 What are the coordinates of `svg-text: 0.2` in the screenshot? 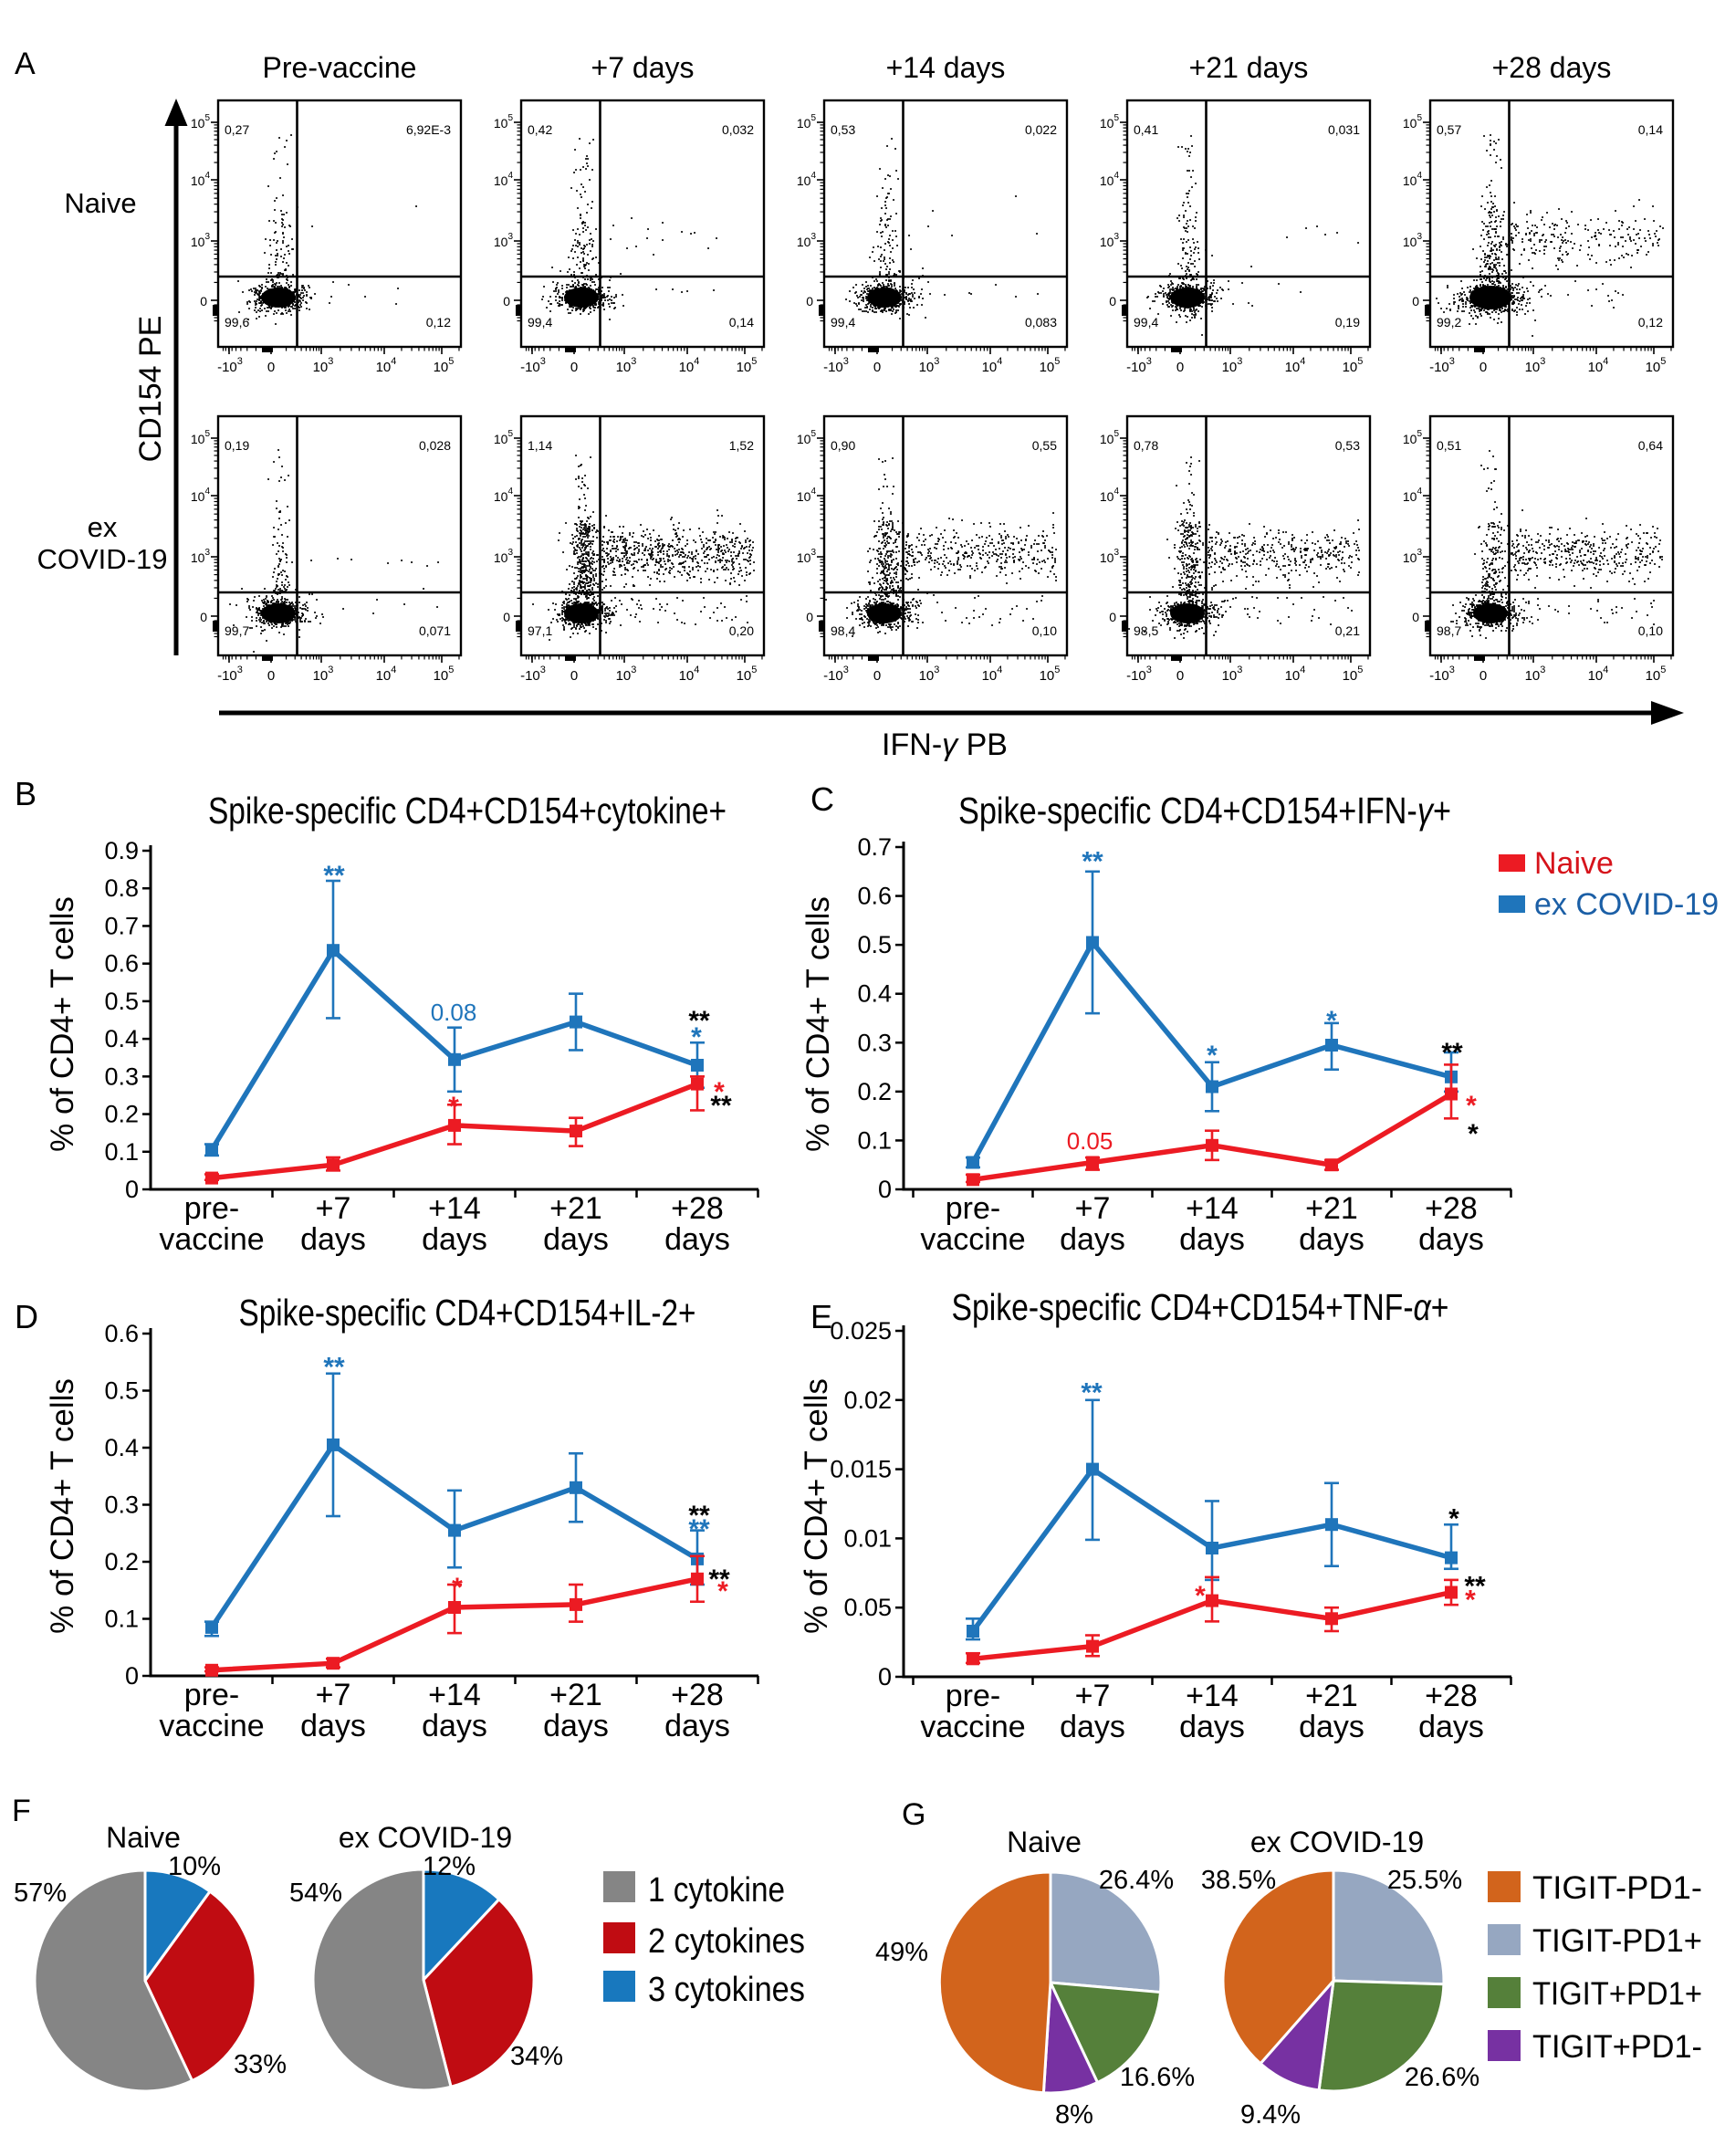 It's located at (121, 1115).